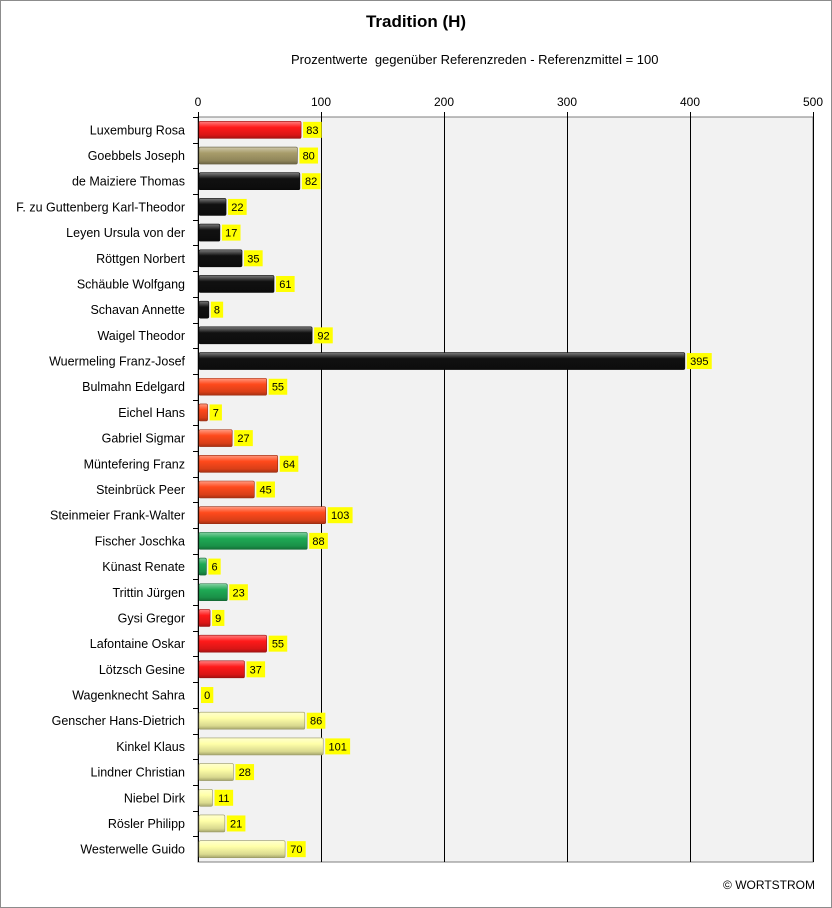 The image size is (832, 908). I want to click on category-label: Wuermeling Franz-Josef, so click(117, 362).